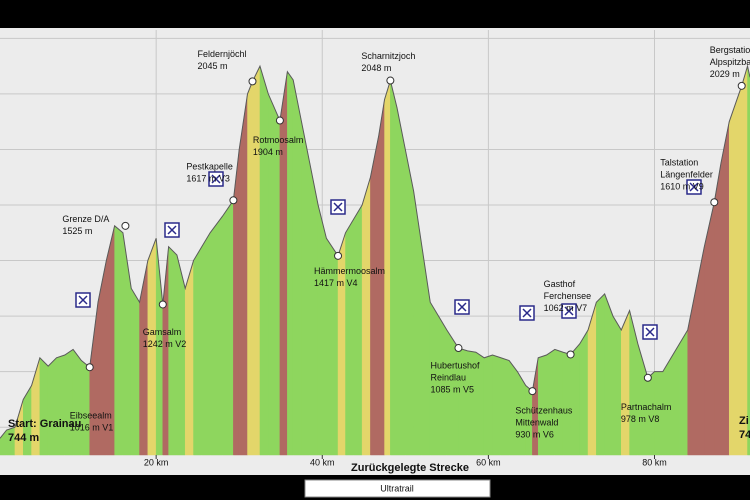 This screenshot has height=500, width=750. What do you see at coordinates (654, 462) in the screenshot?
I see `x-tick-label: 80 km` at bounding box center [654, 462].